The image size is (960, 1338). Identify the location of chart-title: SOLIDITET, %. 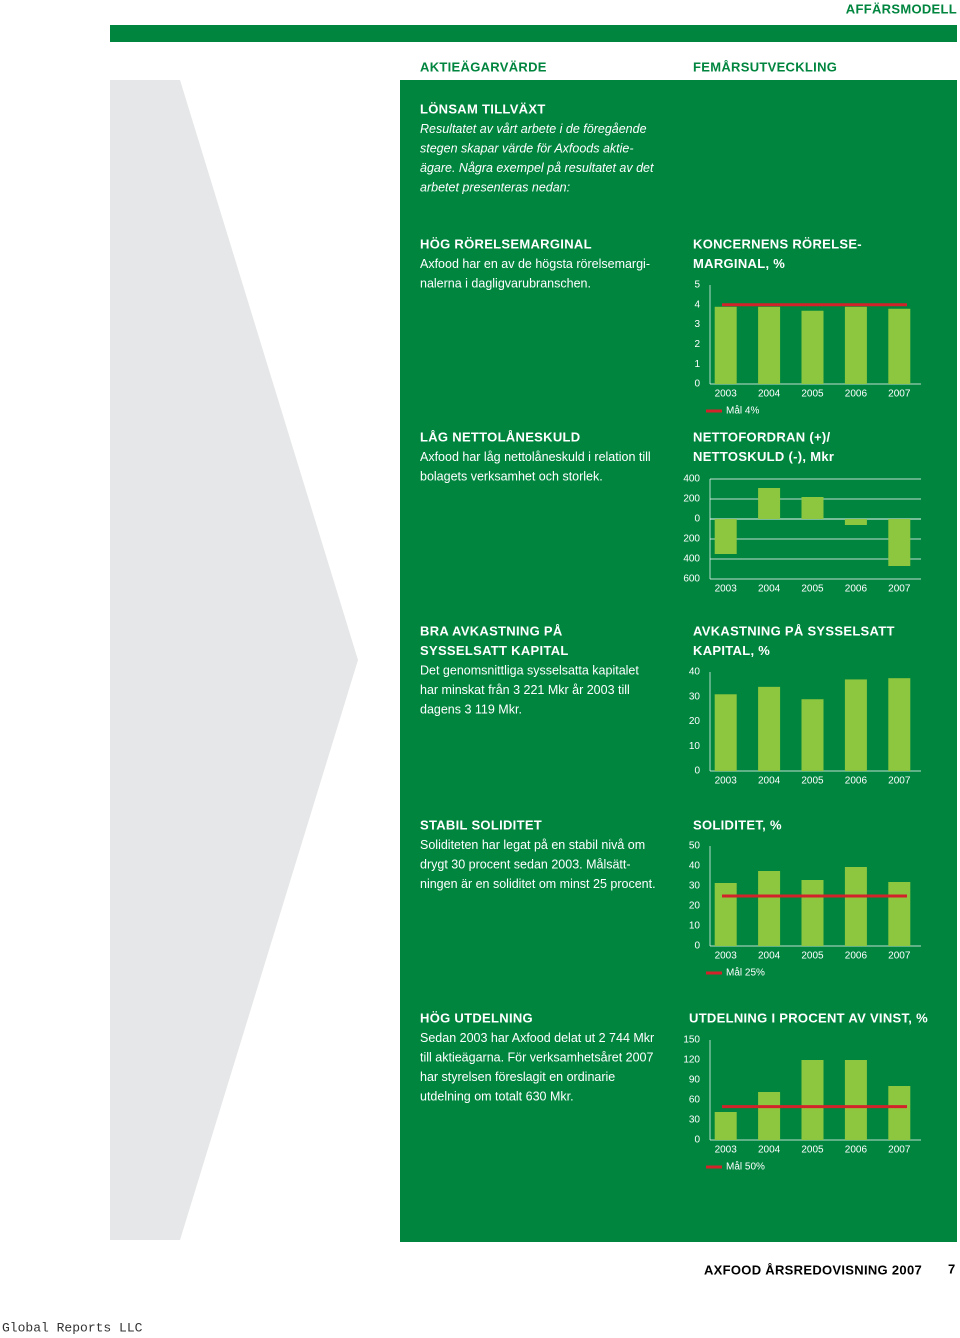
(737, 824).